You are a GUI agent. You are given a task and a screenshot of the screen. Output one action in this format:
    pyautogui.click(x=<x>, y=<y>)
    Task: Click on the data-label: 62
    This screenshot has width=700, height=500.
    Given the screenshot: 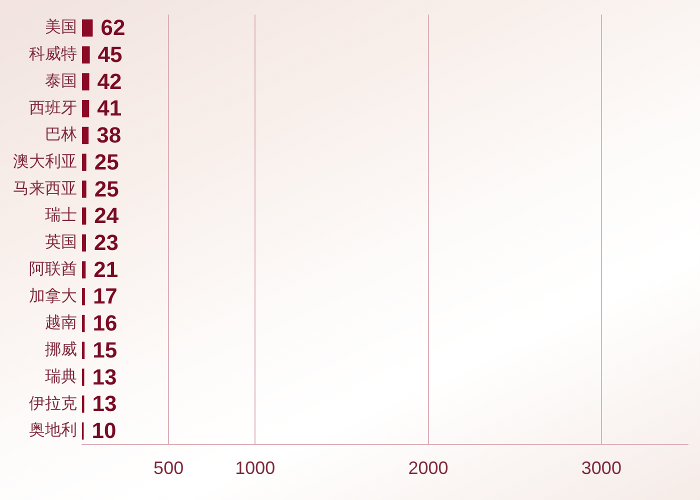 What is the action you would take?
    pyautogui.click(x=113, y=27)
    